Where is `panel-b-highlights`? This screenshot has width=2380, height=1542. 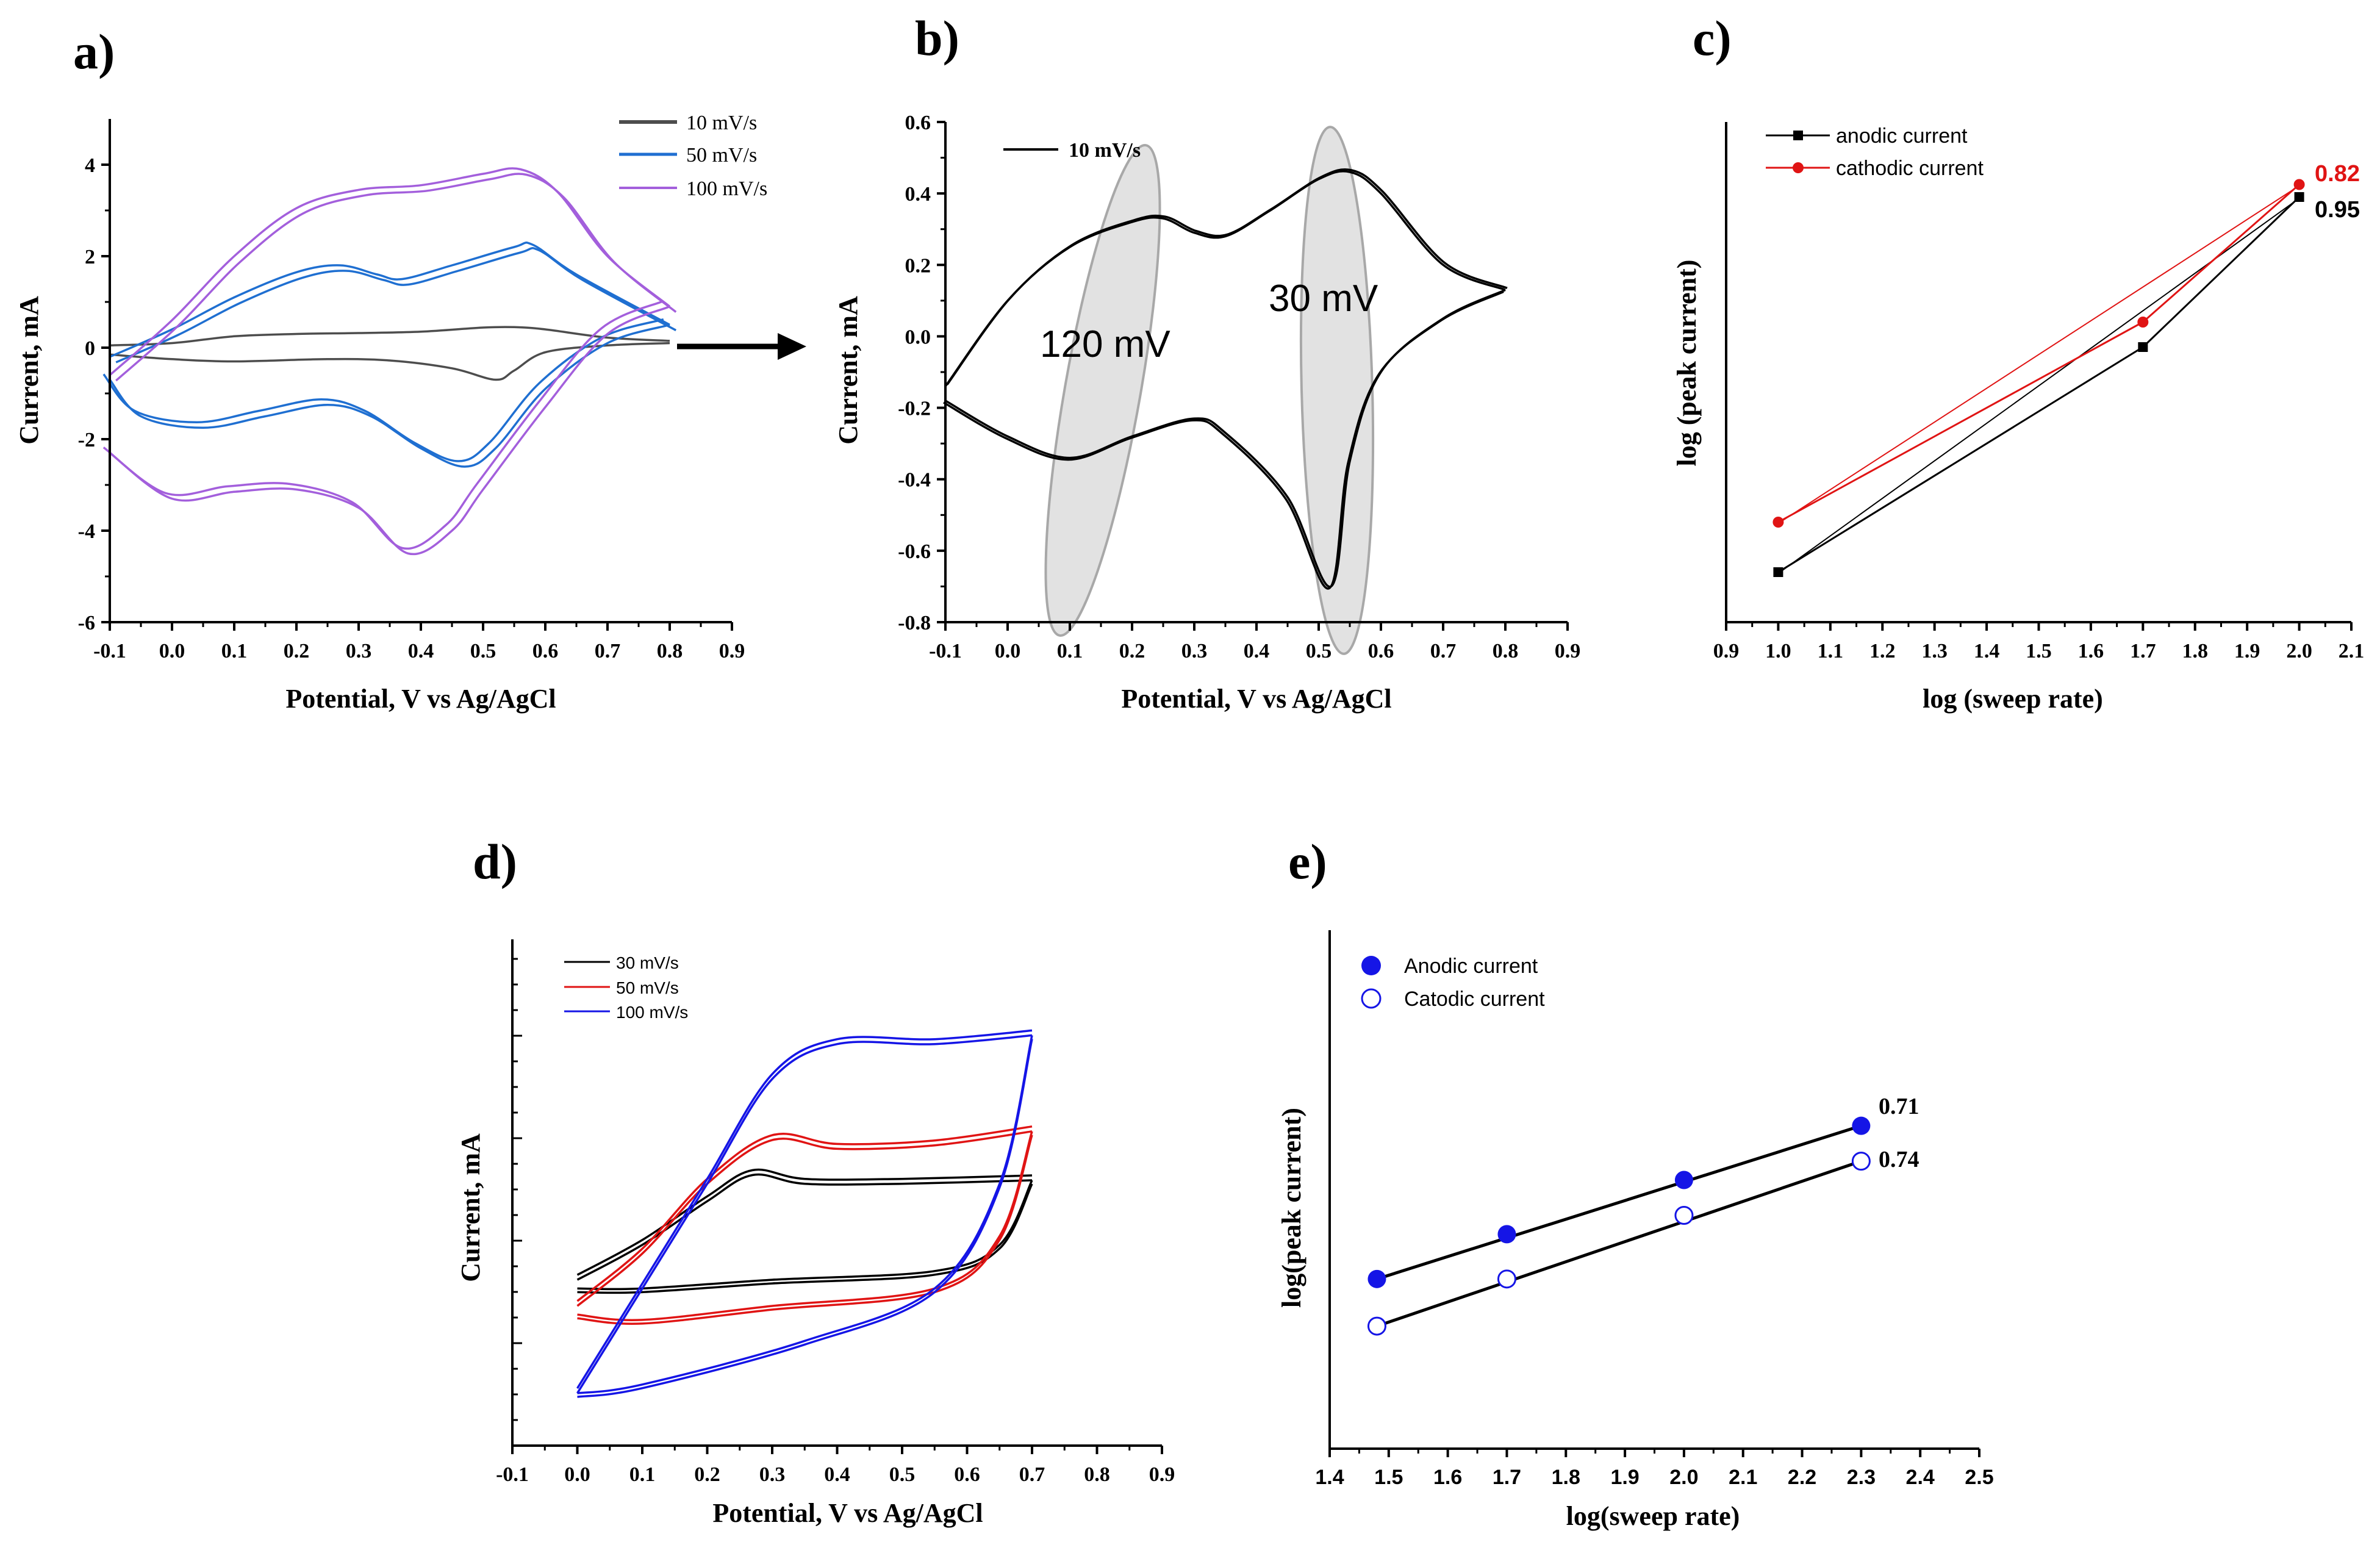
panel-b-highlights is located at coordinates (1209, 391).